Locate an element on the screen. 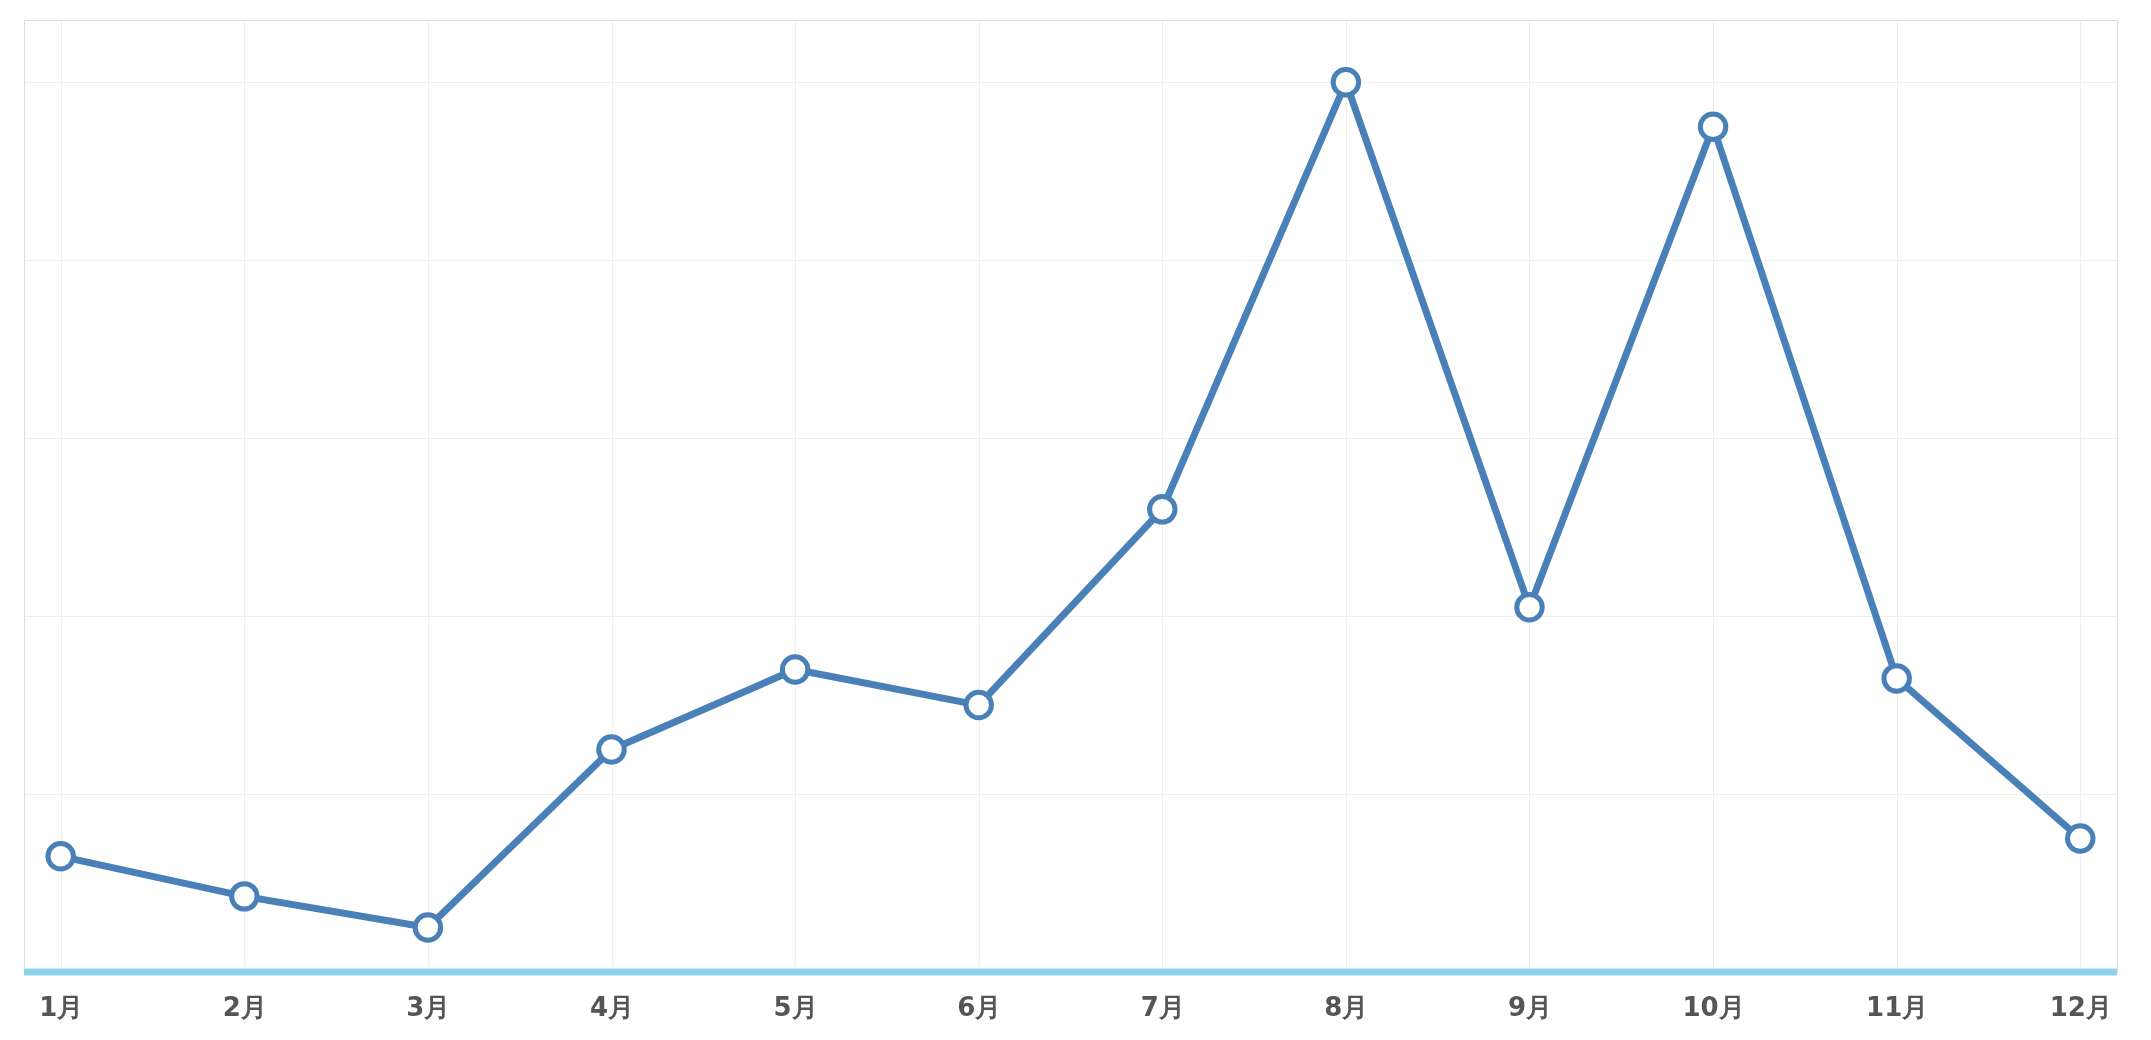 Image resolution: width=2151 pixels, height=1040 pixels. x-tick-label: 2月 is located at coordinates (244, 1006).